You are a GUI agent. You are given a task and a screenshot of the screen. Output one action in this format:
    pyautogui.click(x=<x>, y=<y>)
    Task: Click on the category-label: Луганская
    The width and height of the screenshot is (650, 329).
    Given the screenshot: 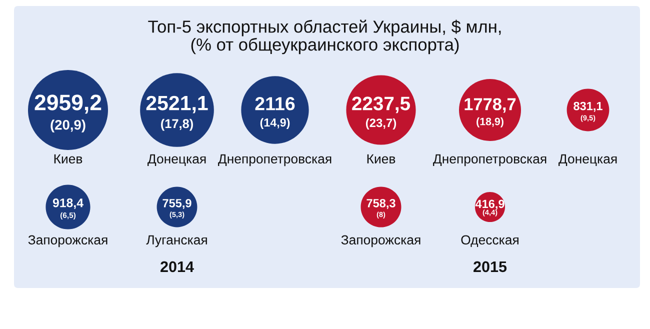 What is the action you would take?
    pyautogui.click(x=176, y=241)
    